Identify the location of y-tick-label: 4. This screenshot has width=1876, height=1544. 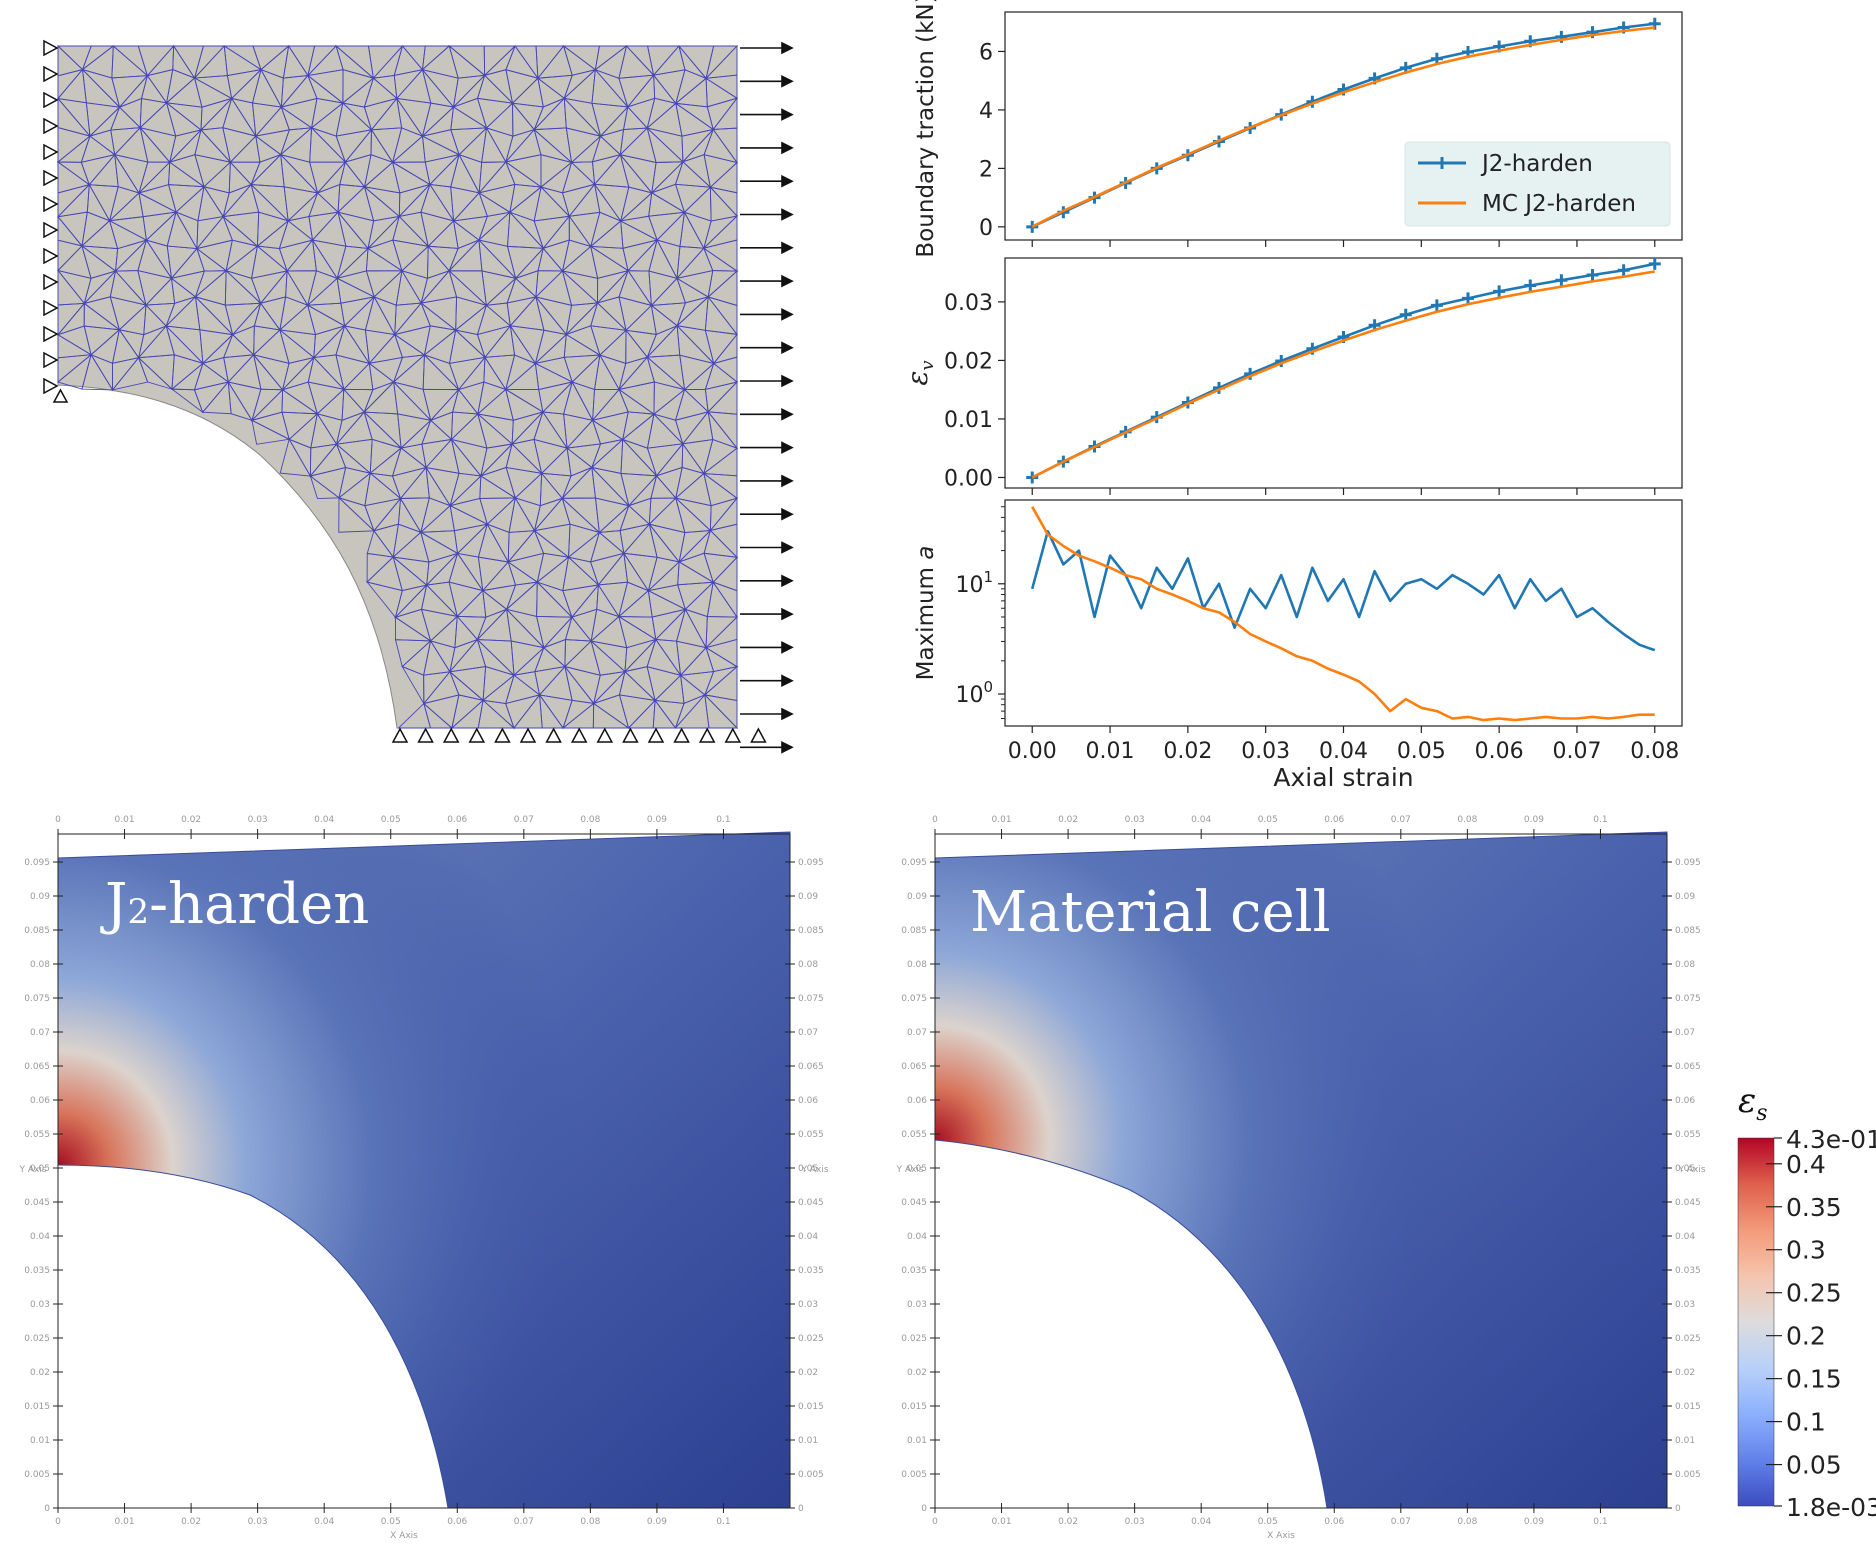
(986, 111).